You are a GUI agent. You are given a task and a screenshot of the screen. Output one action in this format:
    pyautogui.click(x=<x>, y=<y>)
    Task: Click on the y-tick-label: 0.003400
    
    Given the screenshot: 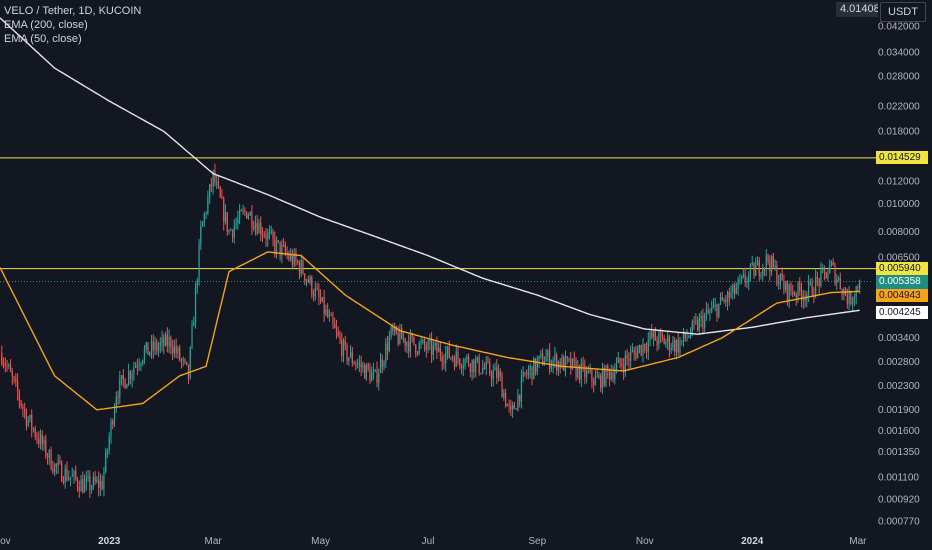 What is the action you would take?
    pyautogui.click(x=899, y=338)
    